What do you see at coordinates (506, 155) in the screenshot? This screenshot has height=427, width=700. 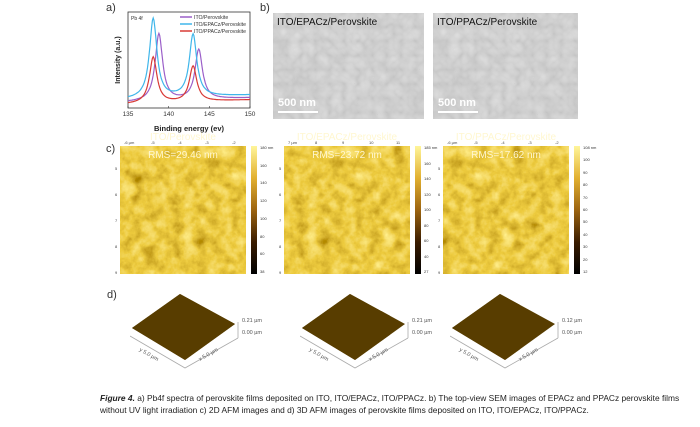 I see `rms-label: RMS=17.62 nm` at bounding box center [506, 155].